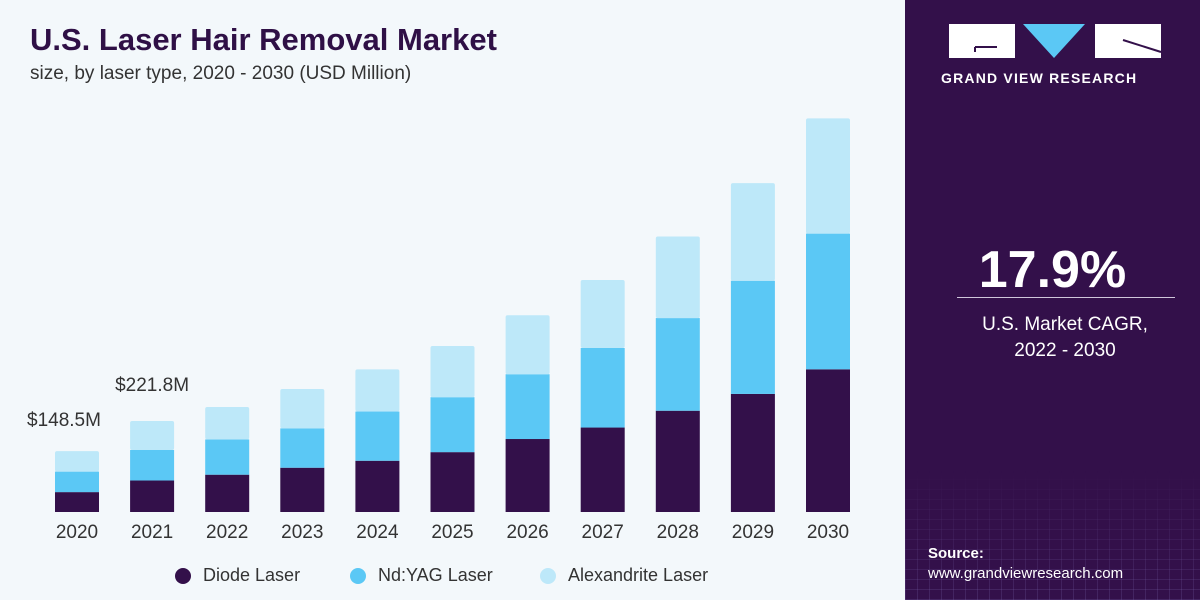 This screenshot has width=1200, height=600. Describe the element at coordinates (152, 435) in the screenshot. I see `bar-alexandrite-laser-2021` at that location.